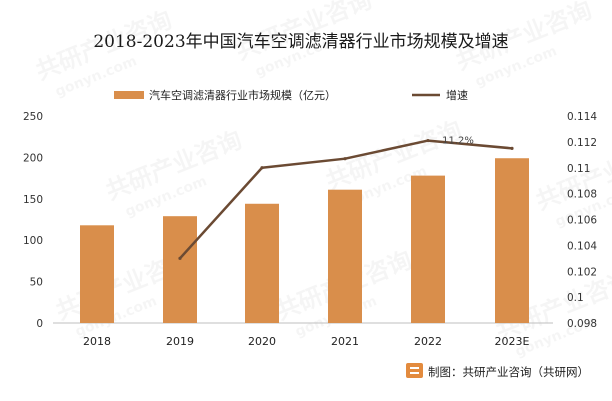  I want to click on growth-point-2023e, so click(512, 148).